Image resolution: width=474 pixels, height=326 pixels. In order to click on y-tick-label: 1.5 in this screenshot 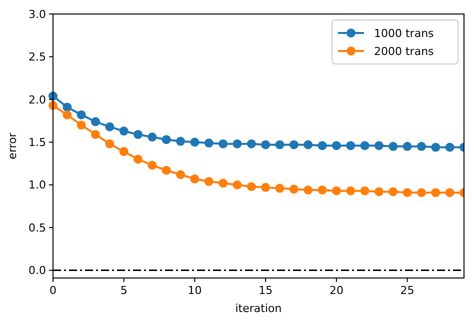, I will do `click(37, 143)`.